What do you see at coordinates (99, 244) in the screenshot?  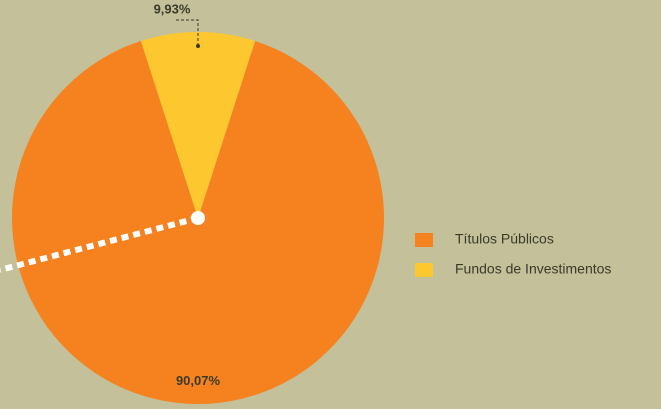 I see `pointer-line` at bounding box center [99, 244].